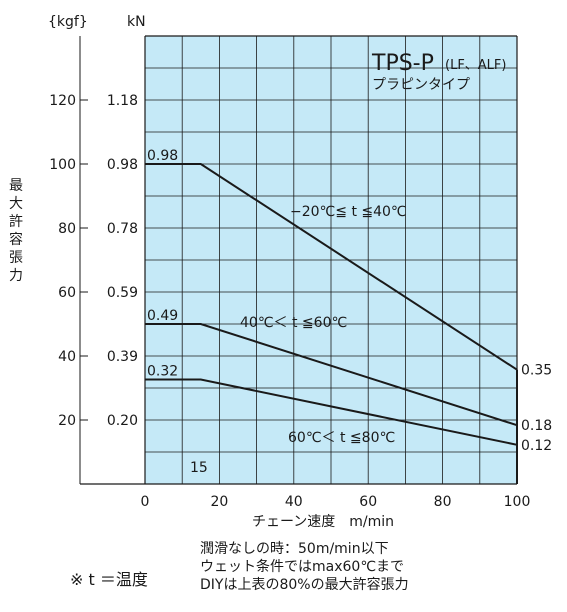  I want to click on chart-subtitle: プラピンタイプ, so click(421, 85).